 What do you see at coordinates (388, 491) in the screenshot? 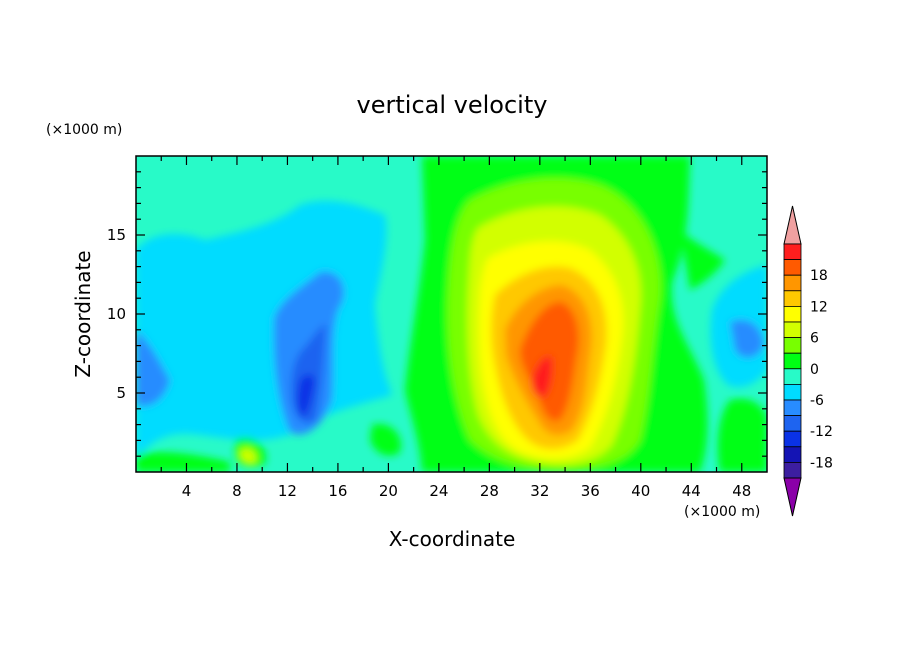
I see `x-tick-label: 20` at bounding box center [388, 491].